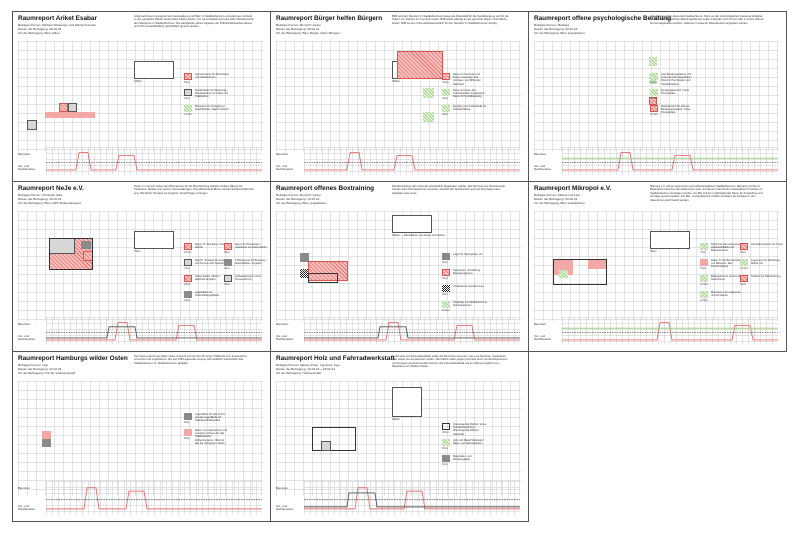 The image size is (800, 533). What do you see at coordinates (573, 188) in the screenshot?
I see `panel-title: Raumreport Mikropol e.V.` at bounding box center [573, 188].